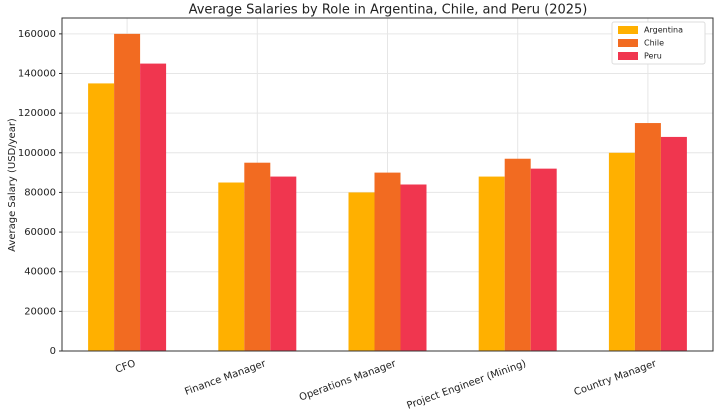 The image size is (720, 410). What do you see at coordinates (616, 378) in the screenshot?
I see `x-tick-label: Country Manager` at bounding box center [616, 378].